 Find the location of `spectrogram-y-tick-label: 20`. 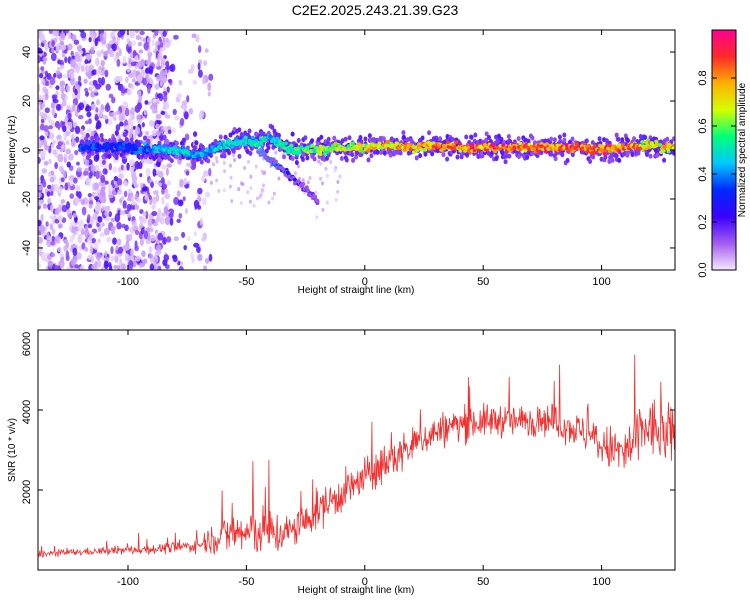

spectrogram-y-tick-label: 20 is located at coordinates (27, 101).